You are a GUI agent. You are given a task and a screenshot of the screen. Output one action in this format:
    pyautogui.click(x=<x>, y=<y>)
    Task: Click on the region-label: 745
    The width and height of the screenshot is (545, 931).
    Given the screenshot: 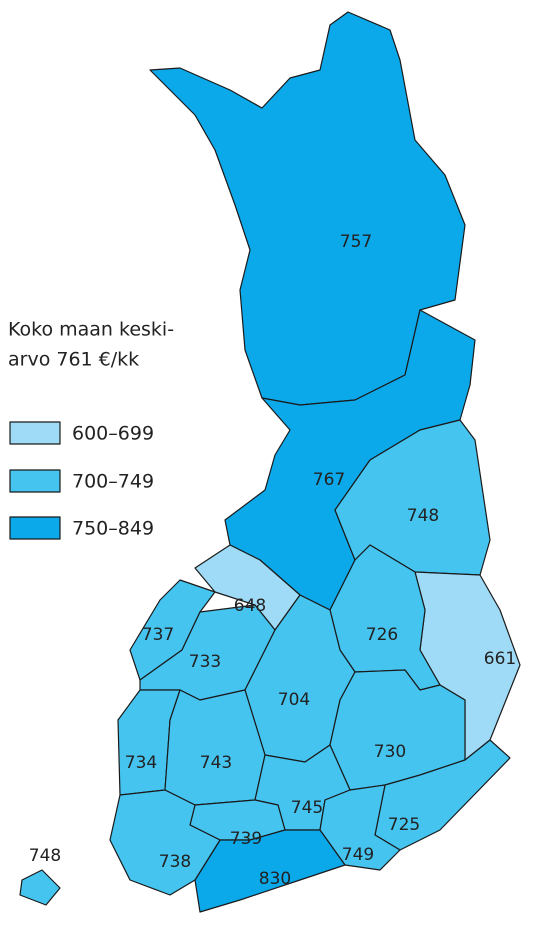 What is the action you would take?
    pyautogui.click(x=307, y=808)
    